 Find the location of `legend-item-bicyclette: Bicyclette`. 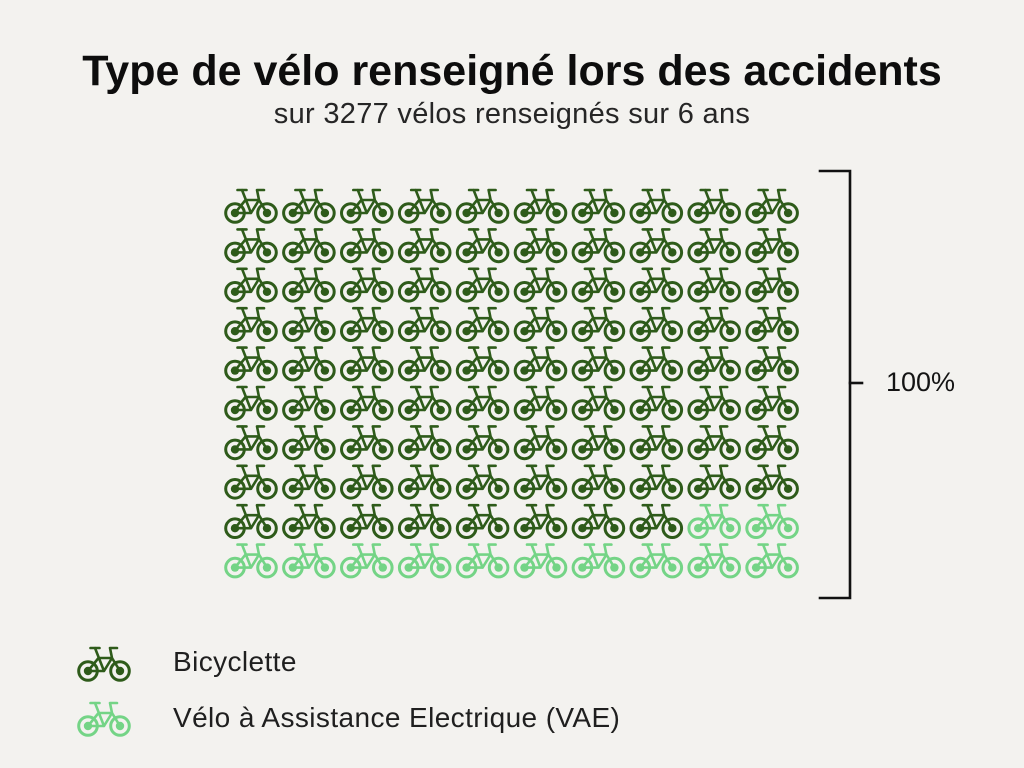

legend-item-bicyclette: Bicyclette is located at coordinates (376, 663).